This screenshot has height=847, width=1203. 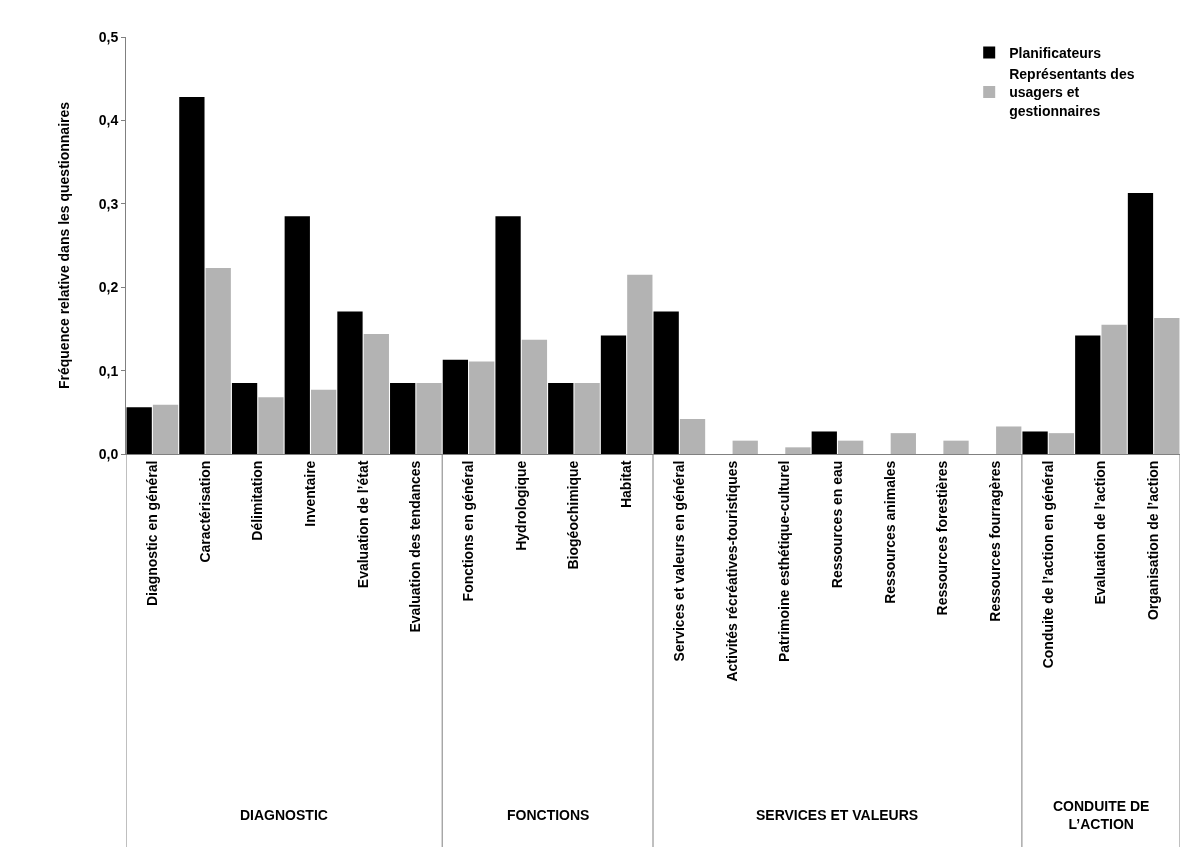 What do you see at coordinates (108, 370) in the screenshot?
I see `y-tick-label: 0,1` at bounding box center [108, 370].